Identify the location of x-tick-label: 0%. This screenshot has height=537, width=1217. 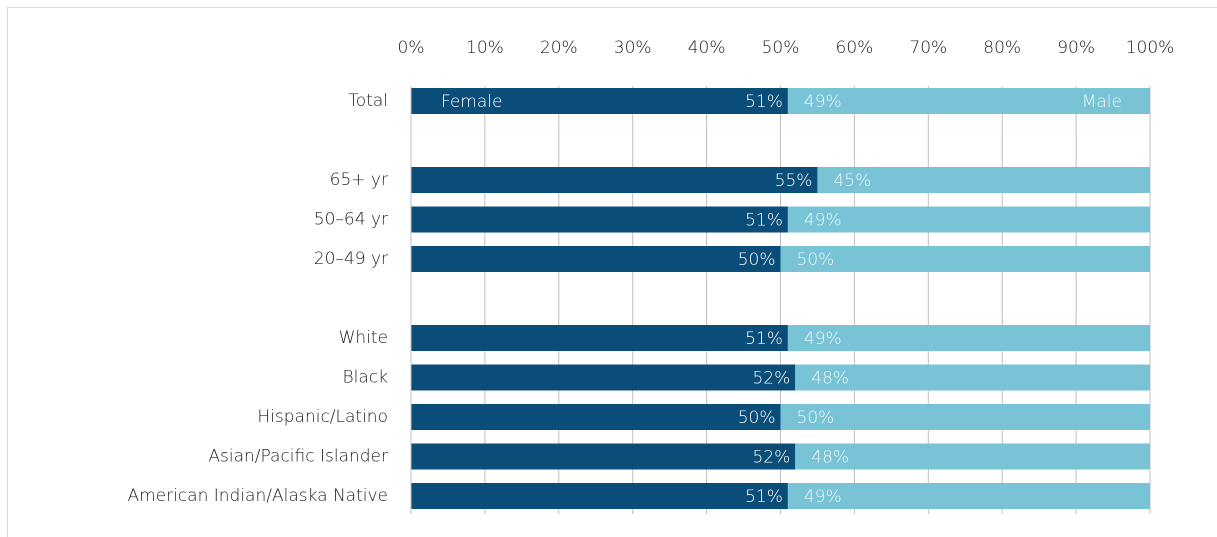
(411, 48).